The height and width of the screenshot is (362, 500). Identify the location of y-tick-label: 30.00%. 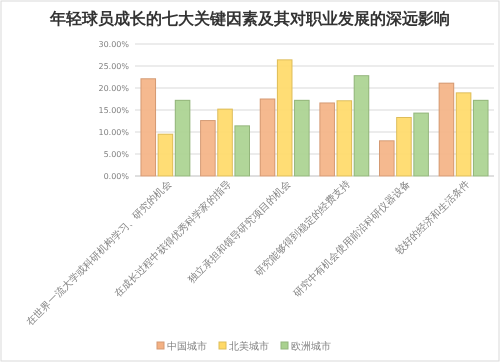
(114, 44).